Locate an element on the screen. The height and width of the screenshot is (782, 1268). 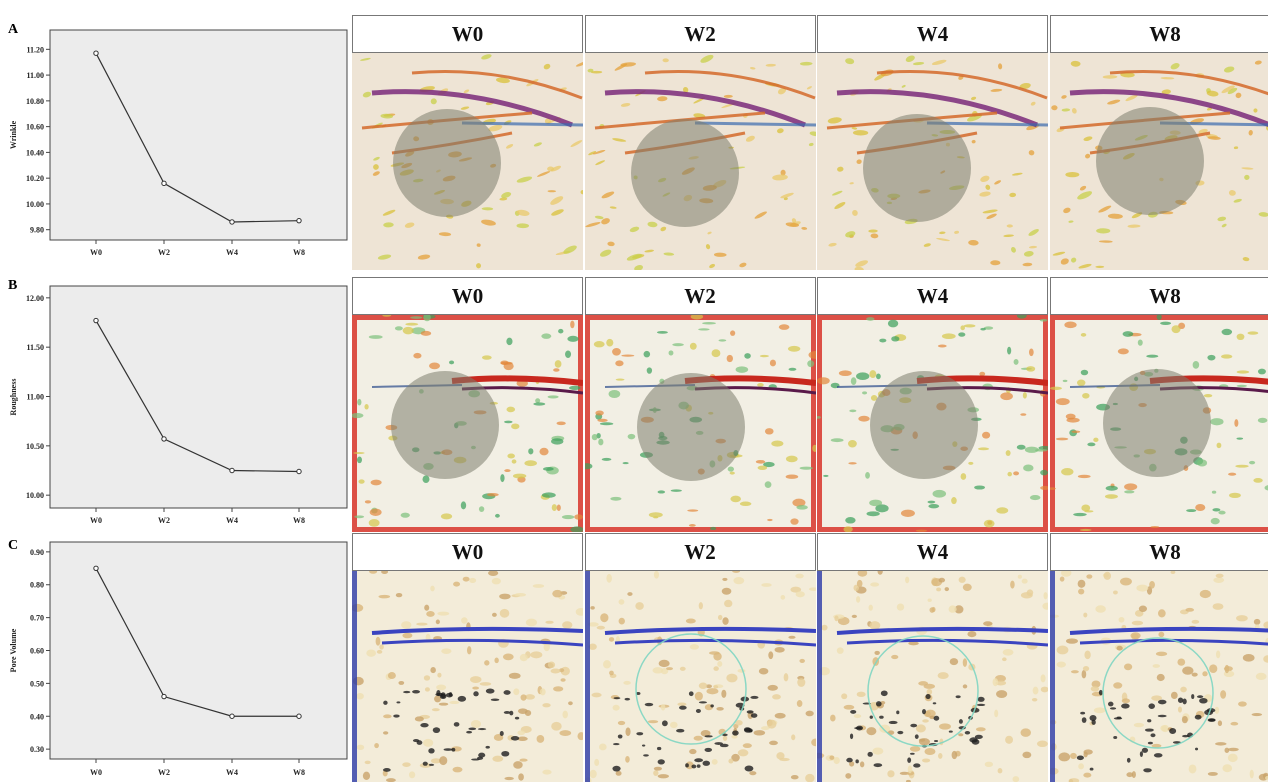
y-tick-label: 10.20 is located at coordinates (35, 178).